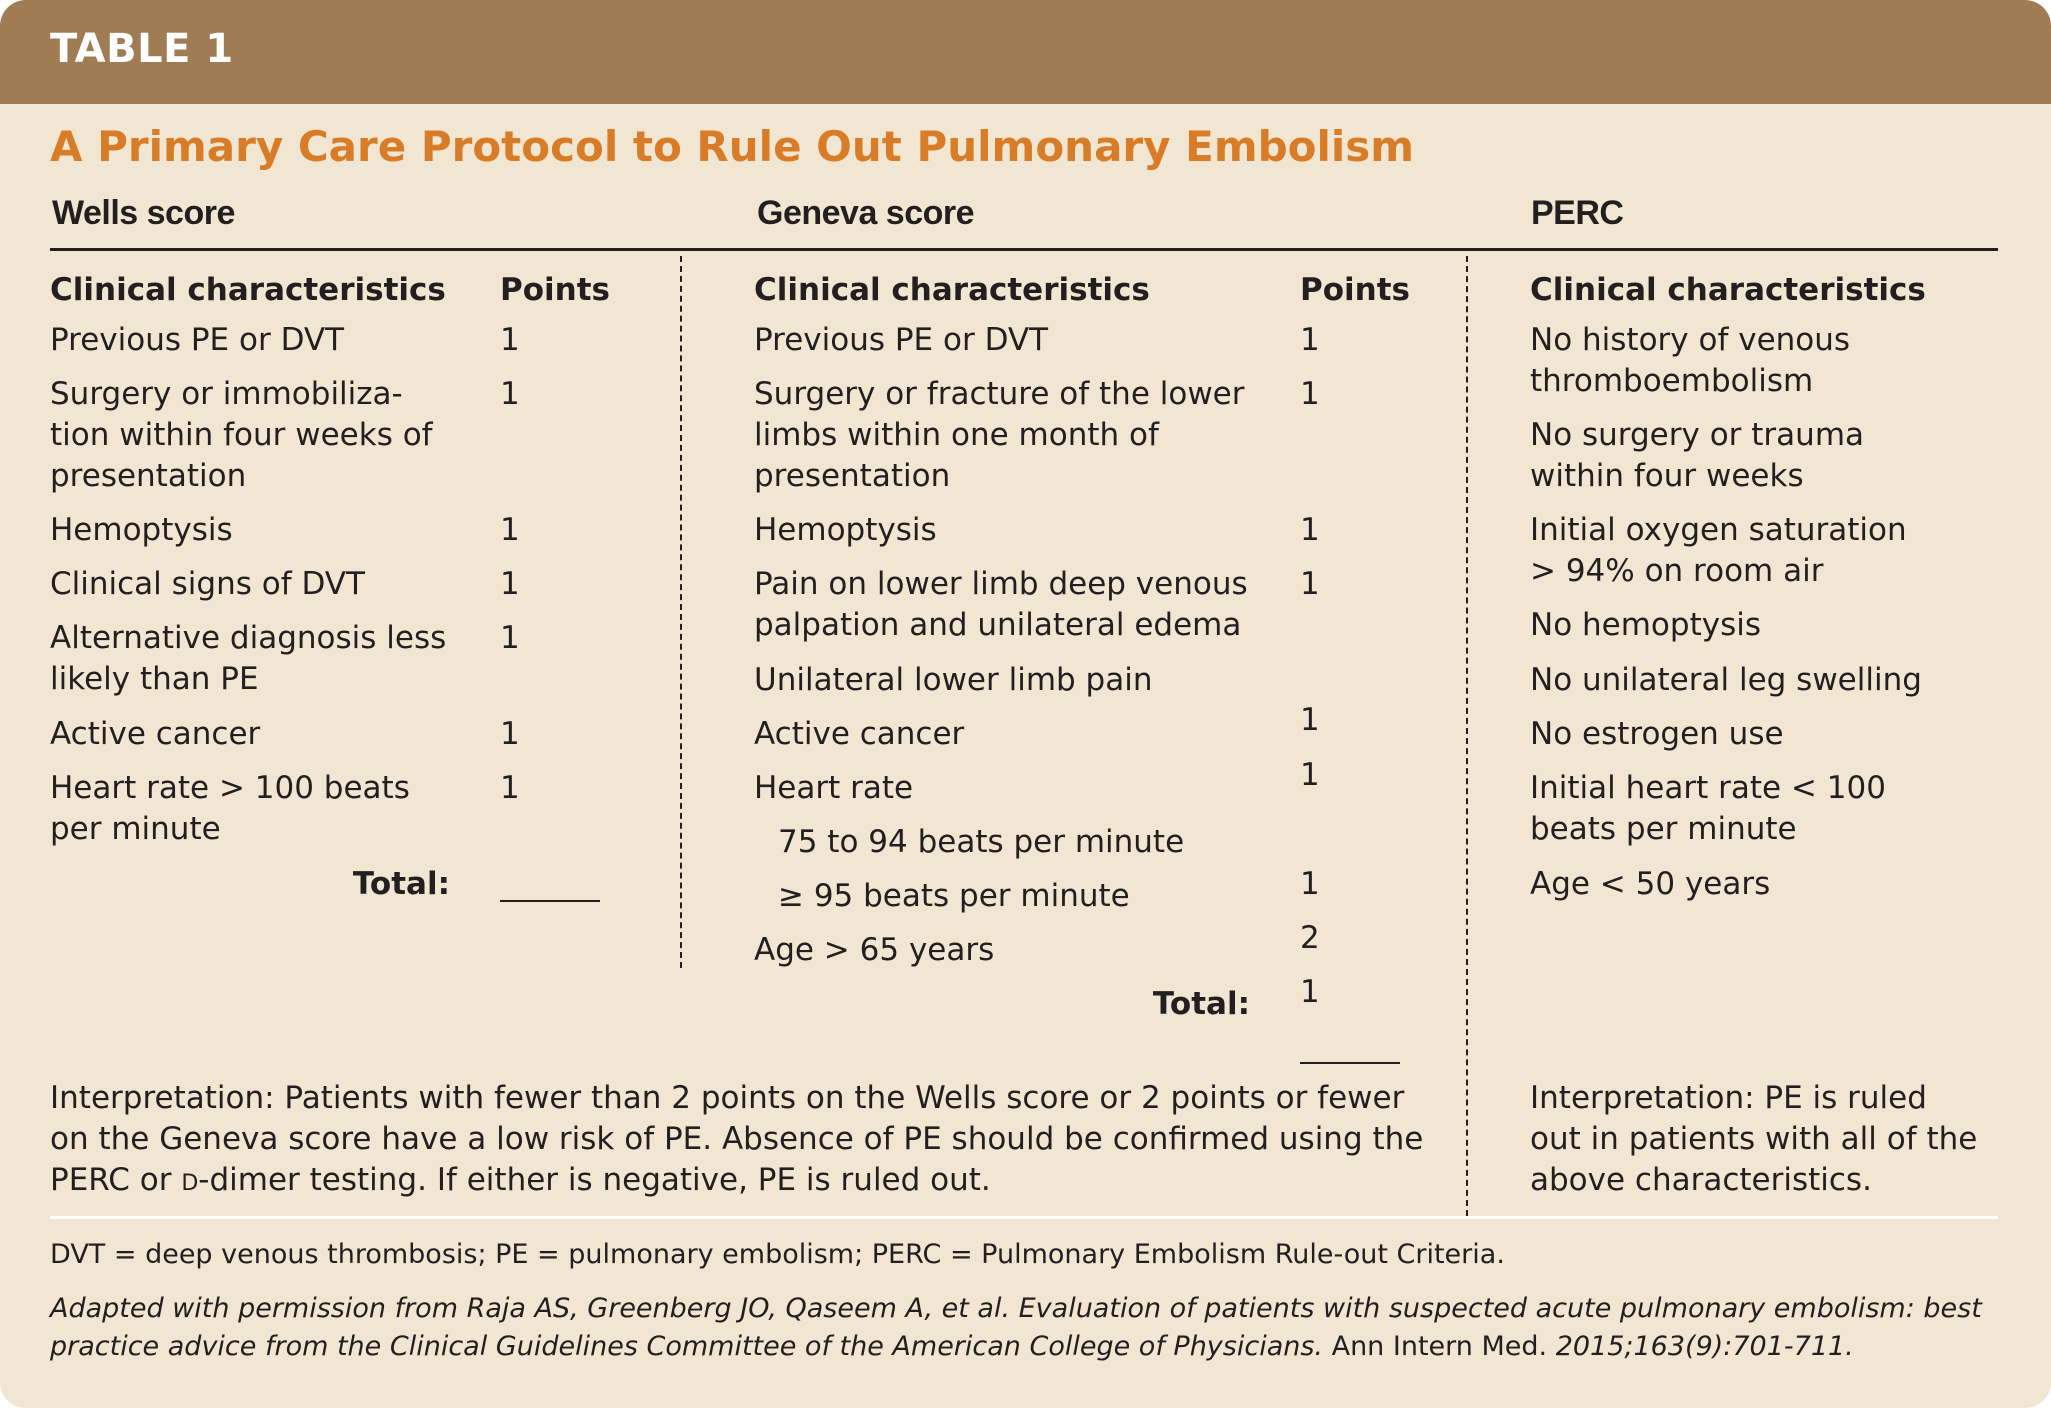 The width and height of the screenshot is (2051, 1408). What do you see at coordinates (845, 530) in the screenshot?
I see `geneva-row-label: Hemoptysis` at bounding box center [845, 530].